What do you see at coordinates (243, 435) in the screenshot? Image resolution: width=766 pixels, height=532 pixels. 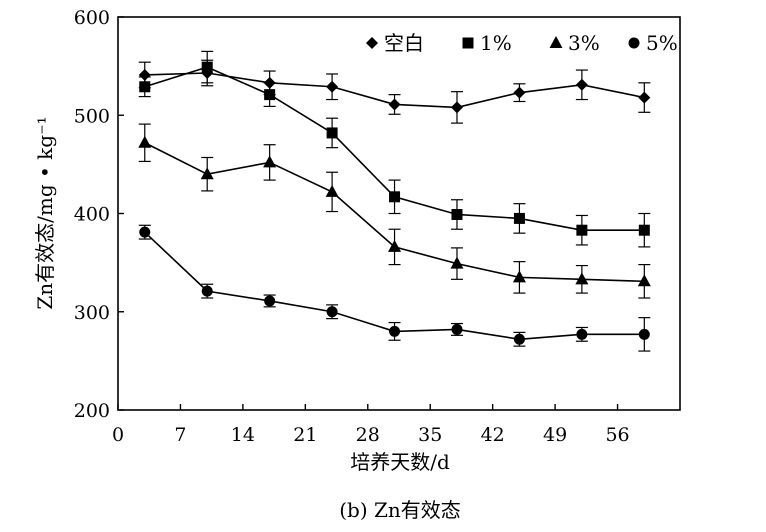 I see `x-tick-label: 14` at bounding box center [243, 435].